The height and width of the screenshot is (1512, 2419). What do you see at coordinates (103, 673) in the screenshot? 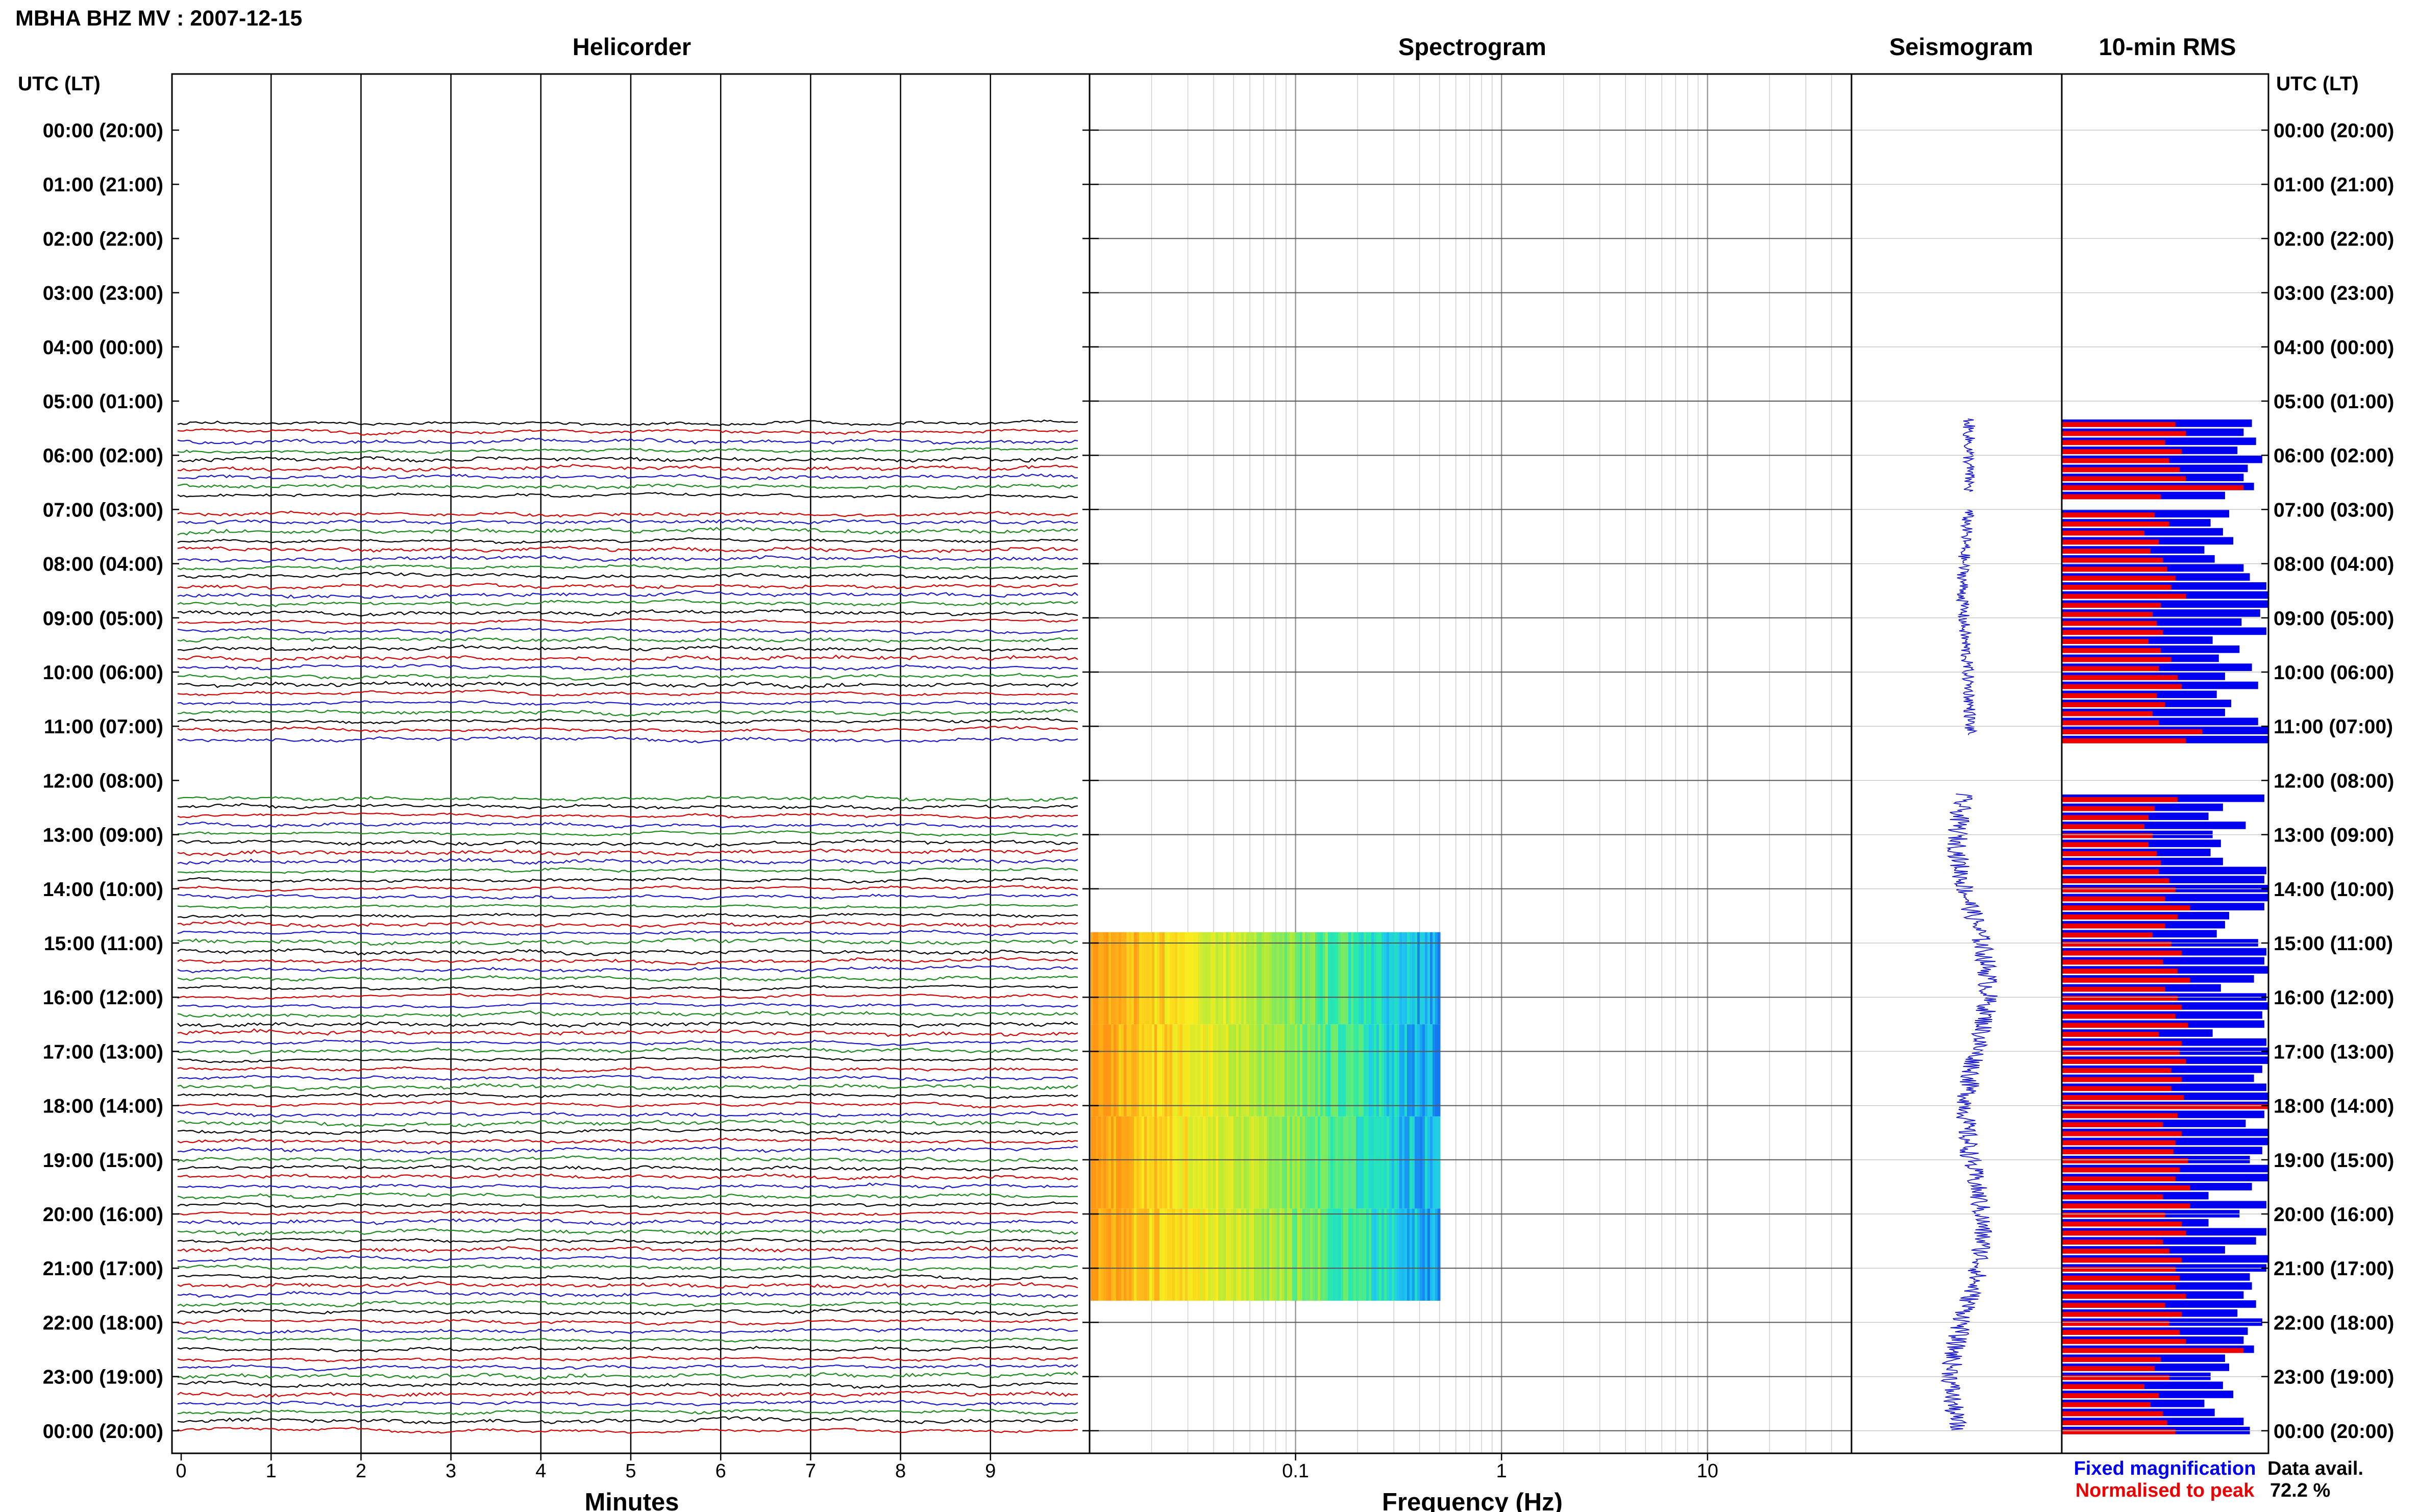
I see `hour-label-left: 10:00 (06:00)` at bounding box center [103, 673].